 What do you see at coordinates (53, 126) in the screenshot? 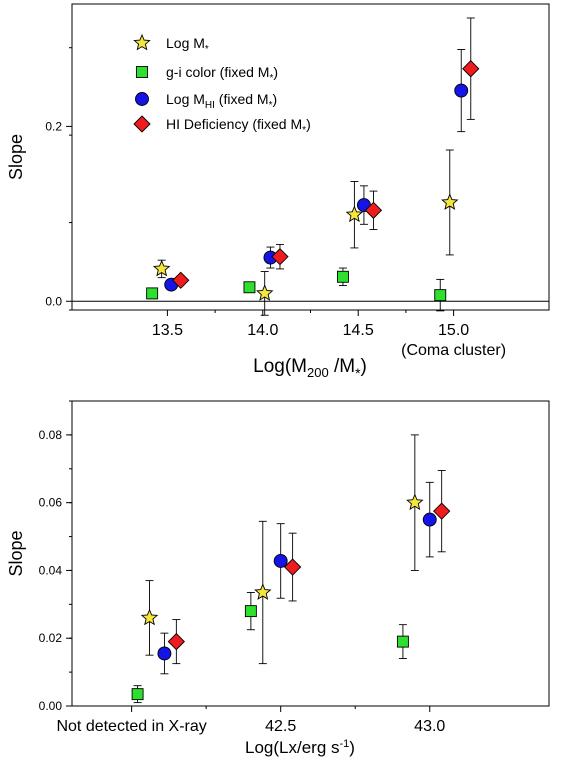
I see `y-tick-label: 0.2` at bounding box center [53, 126].